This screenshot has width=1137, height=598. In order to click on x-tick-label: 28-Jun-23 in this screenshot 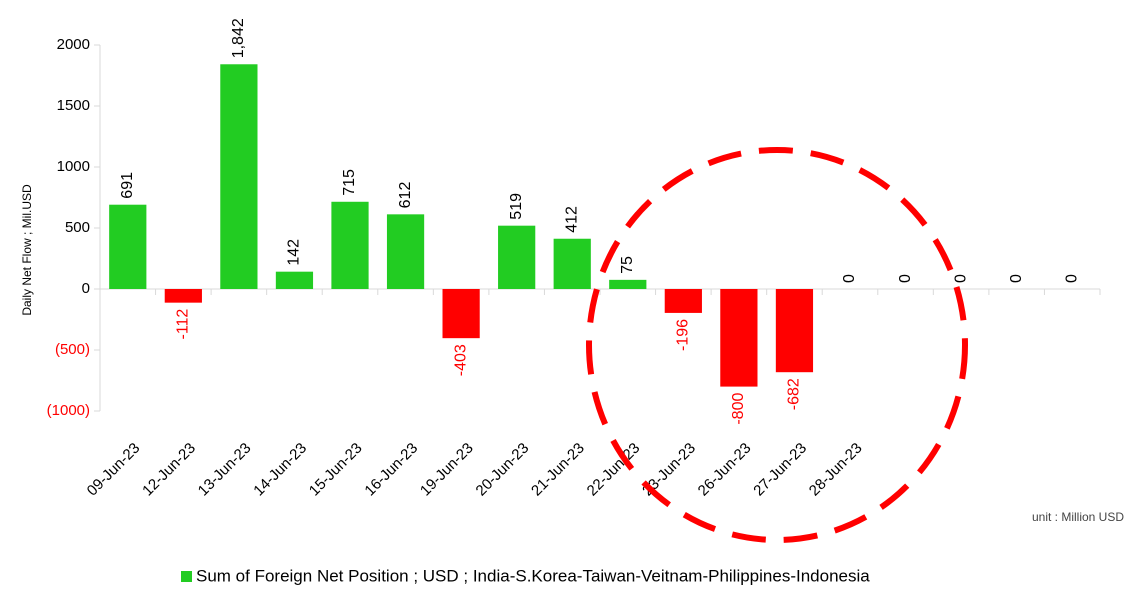, I will do `click(836, 470)`.